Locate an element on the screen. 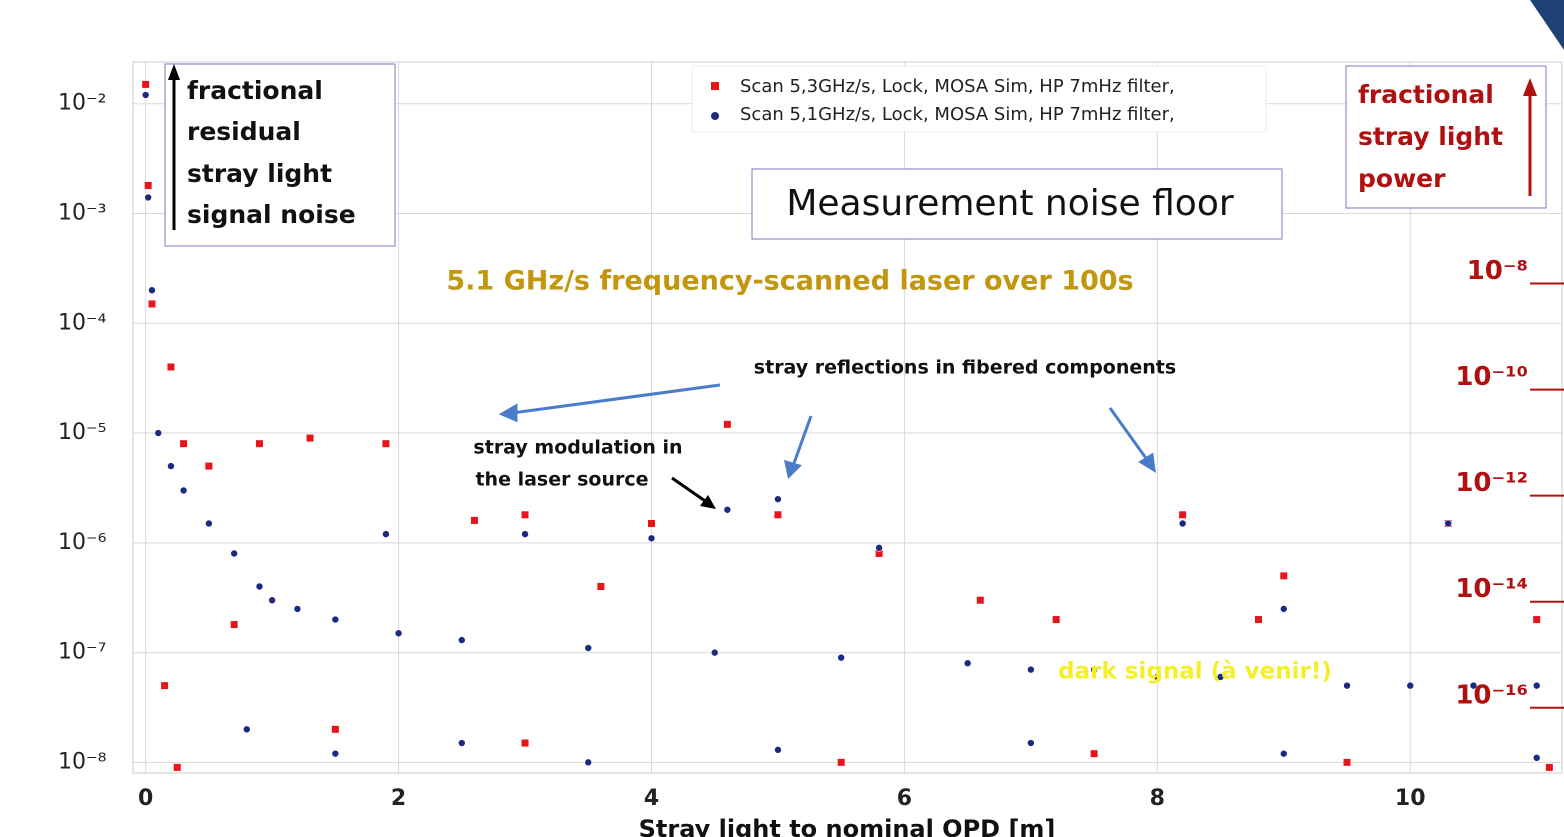 Image resolution: width=1564 pixels, height=837 pixels. annotation-box is located at coordinates (1017, 204).